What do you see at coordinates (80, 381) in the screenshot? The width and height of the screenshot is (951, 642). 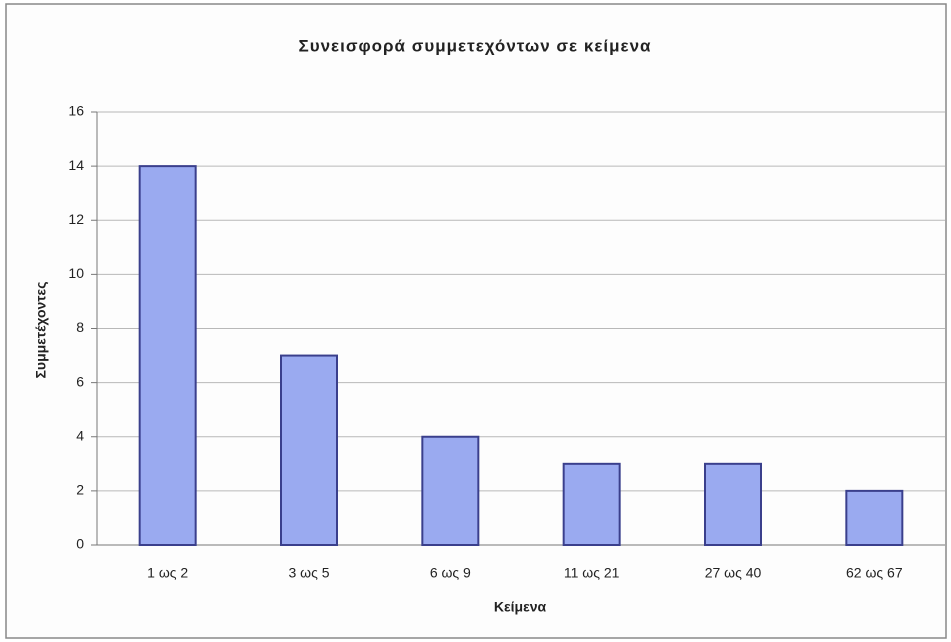 I see `y-tick-label: 6` at bounding box center [80, 381].